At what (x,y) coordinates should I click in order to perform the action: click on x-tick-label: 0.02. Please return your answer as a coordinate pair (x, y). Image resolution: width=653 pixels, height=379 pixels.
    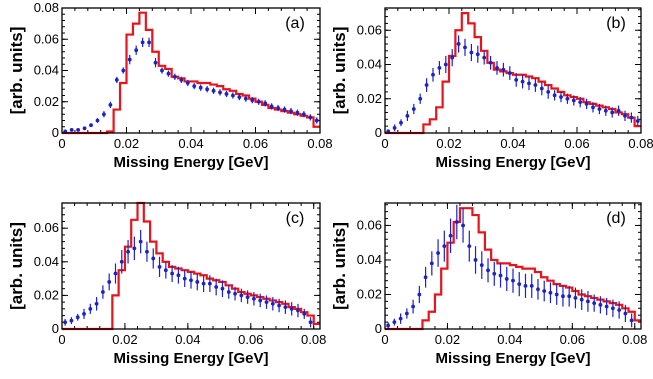
    Looking at the image, I should click on (126, 143).